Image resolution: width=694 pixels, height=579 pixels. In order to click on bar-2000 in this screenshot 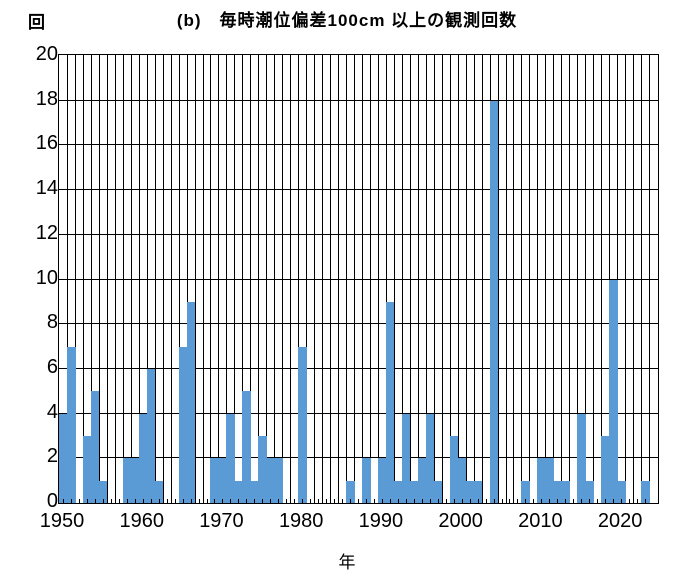, I will do `click(462, 480)`.